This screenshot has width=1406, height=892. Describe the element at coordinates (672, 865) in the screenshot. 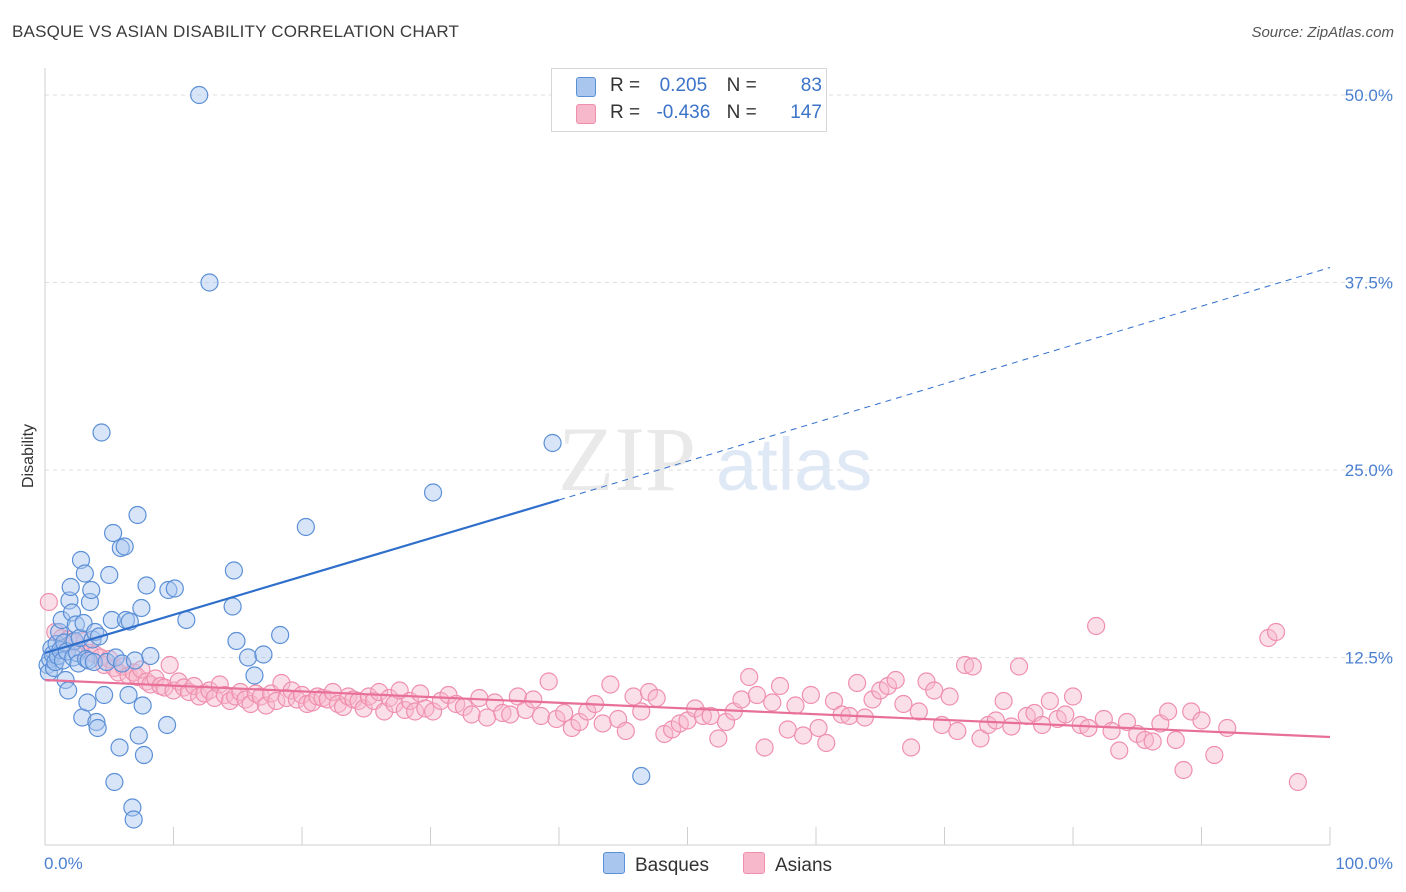

I see `bottom-legend-label-basques: Basques` at that location.